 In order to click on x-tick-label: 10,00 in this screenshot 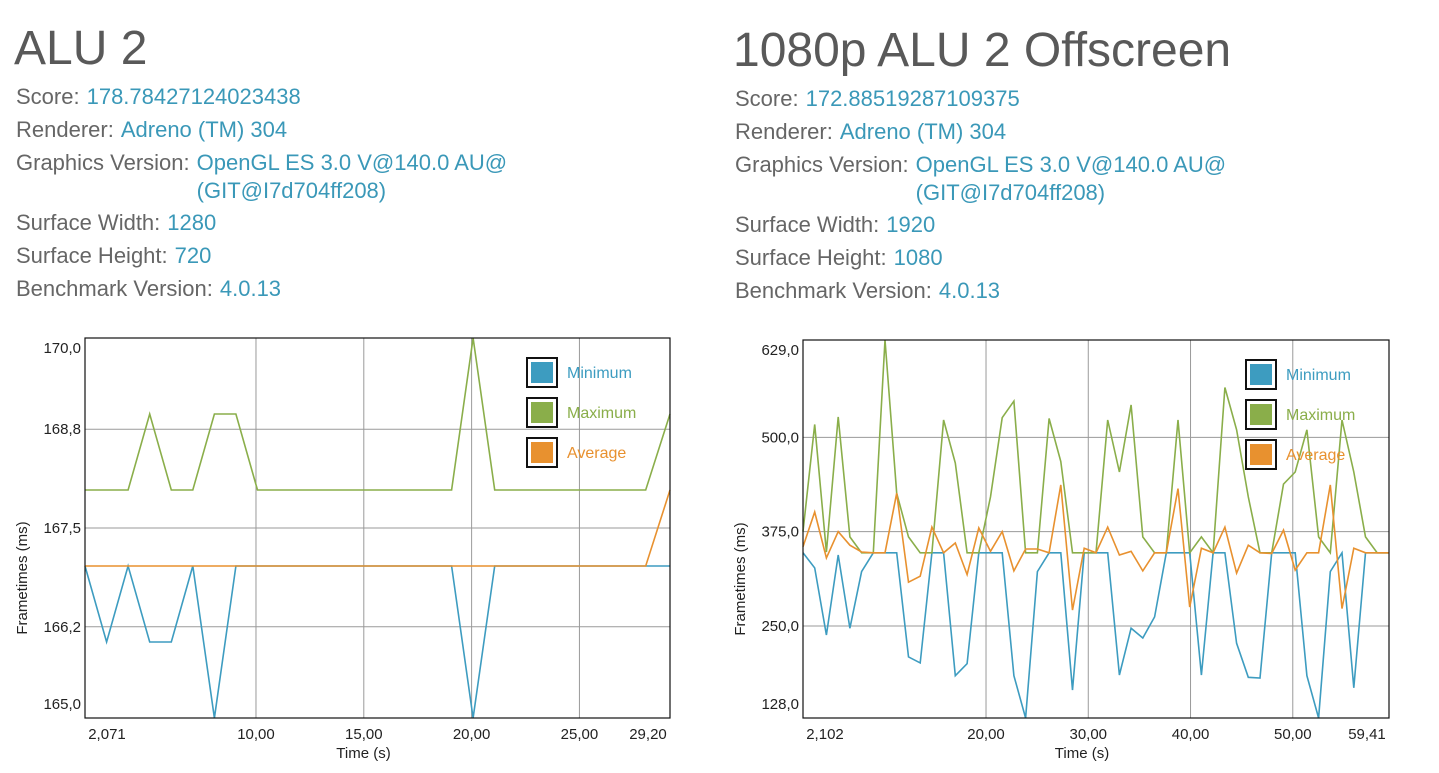, I will do `click(256, 734)`.